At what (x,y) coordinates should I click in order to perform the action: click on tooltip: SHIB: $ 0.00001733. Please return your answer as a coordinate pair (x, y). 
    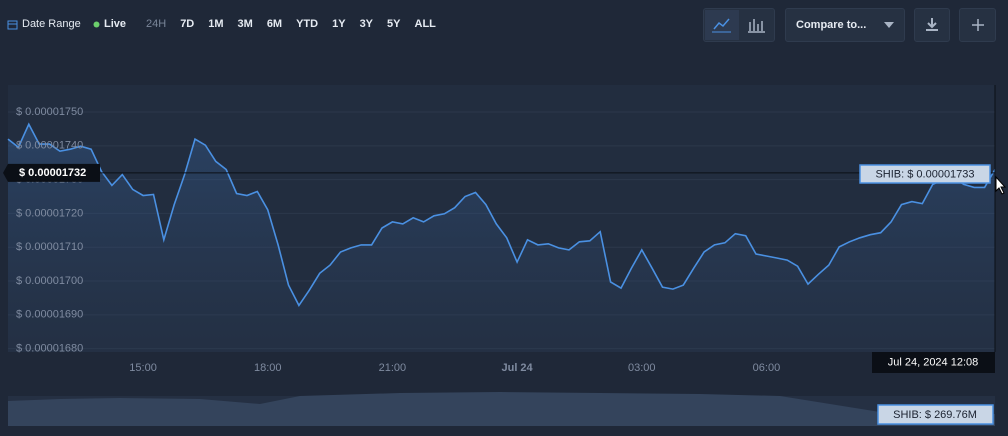
    Looking at the image, I should click on (924, 174).